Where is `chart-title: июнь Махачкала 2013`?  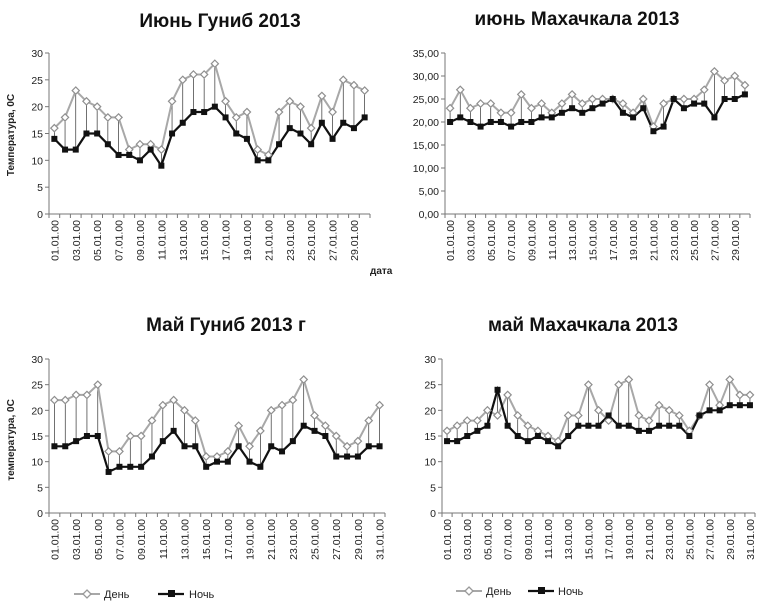
chart-title: июнь Махачкала 2013 is located at coordinates (577, 19).